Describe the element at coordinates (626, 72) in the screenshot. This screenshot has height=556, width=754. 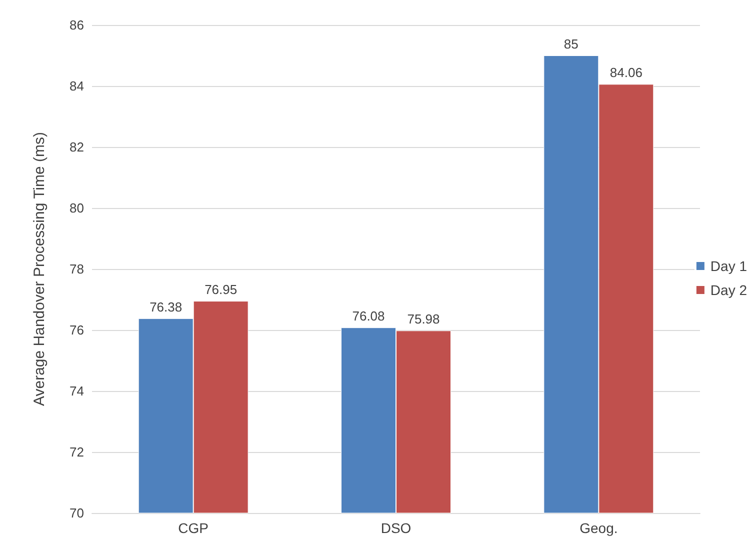
I see `data-label: 84.06` at that location.